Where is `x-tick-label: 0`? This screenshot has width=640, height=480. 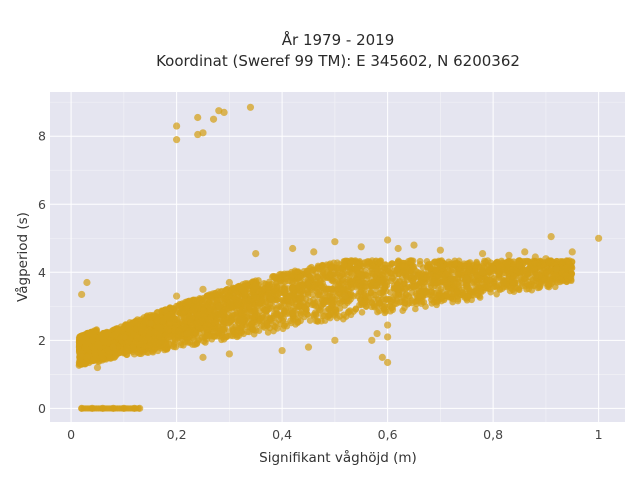
x-tick-label: 0 is located at coordinates (71, 434).